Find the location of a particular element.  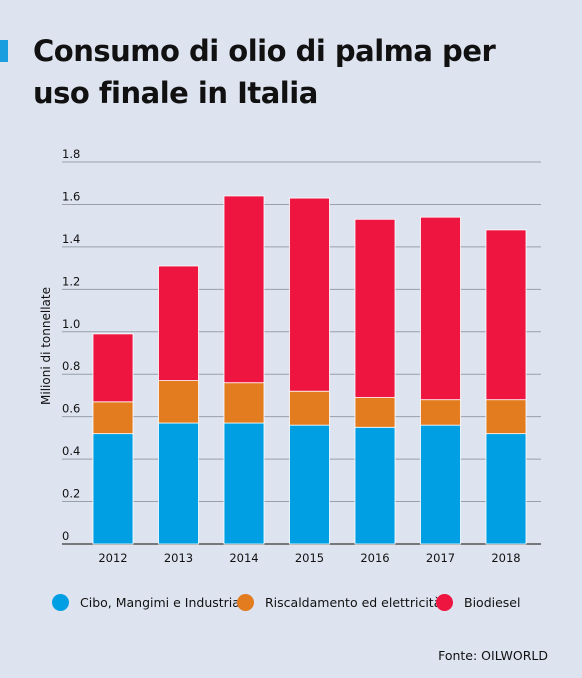

legend-label-biodiesel: Biodiesel is located at coordinates (492, 602).